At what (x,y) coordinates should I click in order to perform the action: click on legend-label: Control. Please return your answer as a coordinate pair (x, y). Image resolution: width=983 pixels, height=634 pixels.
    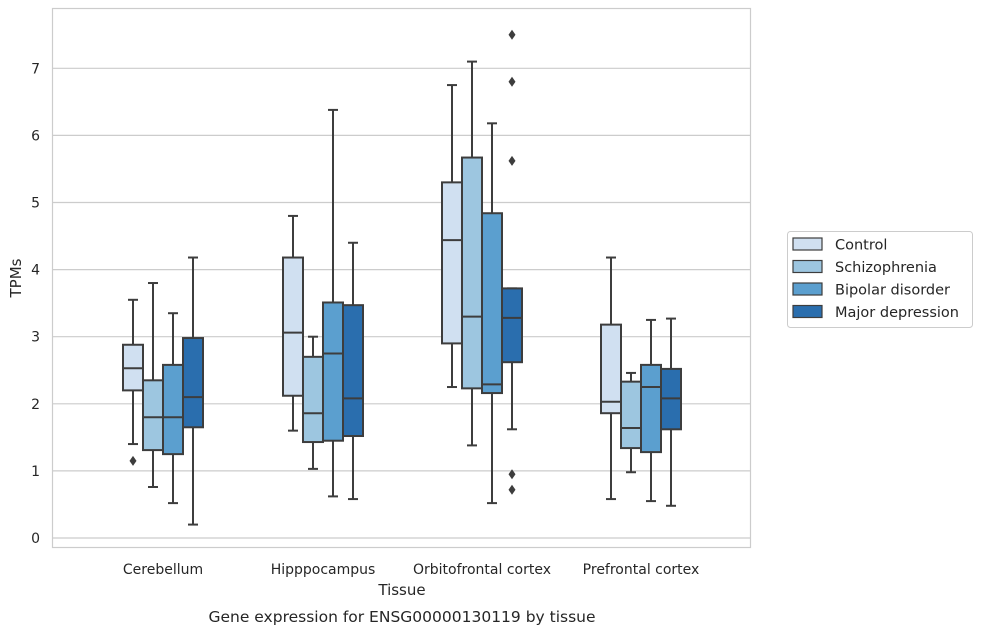
    Looking at the image, I should click on (861, 246).